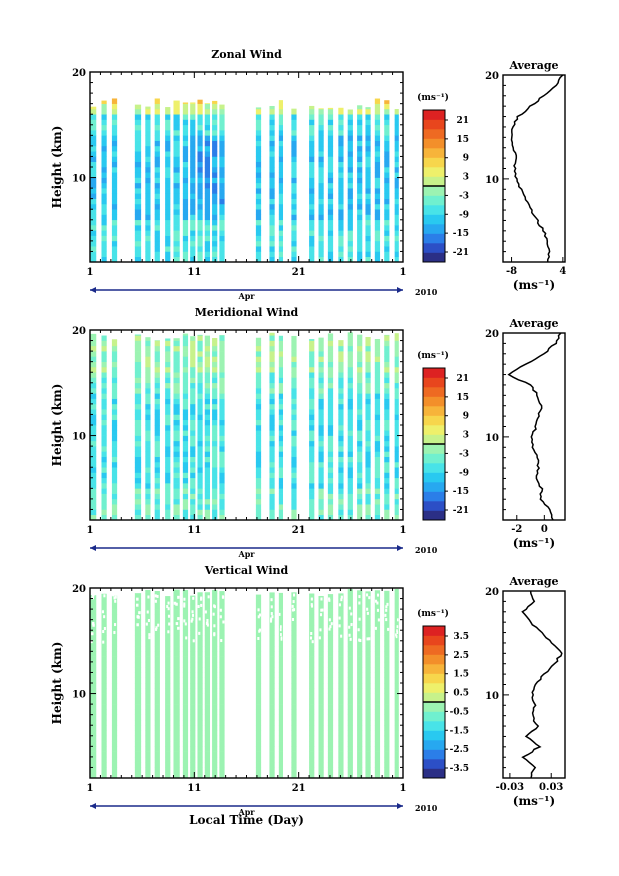  Describe the element at coordinates (492, 76) in the screenshot. I see `average-y-tick-label: 20` at that location.